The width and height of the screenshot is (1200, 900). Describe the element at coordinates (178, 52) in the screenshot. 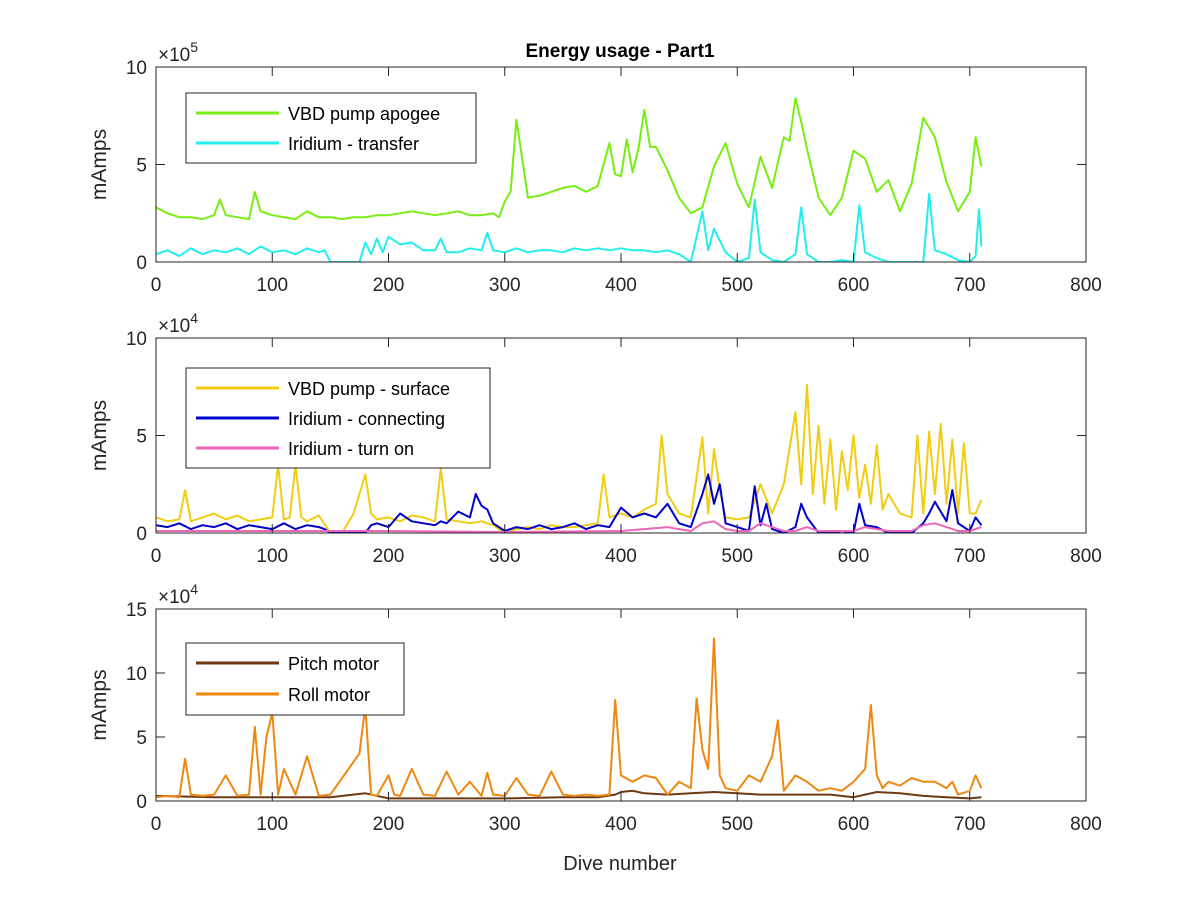

I see `y-exponent-label: ×10⁵` at that location.